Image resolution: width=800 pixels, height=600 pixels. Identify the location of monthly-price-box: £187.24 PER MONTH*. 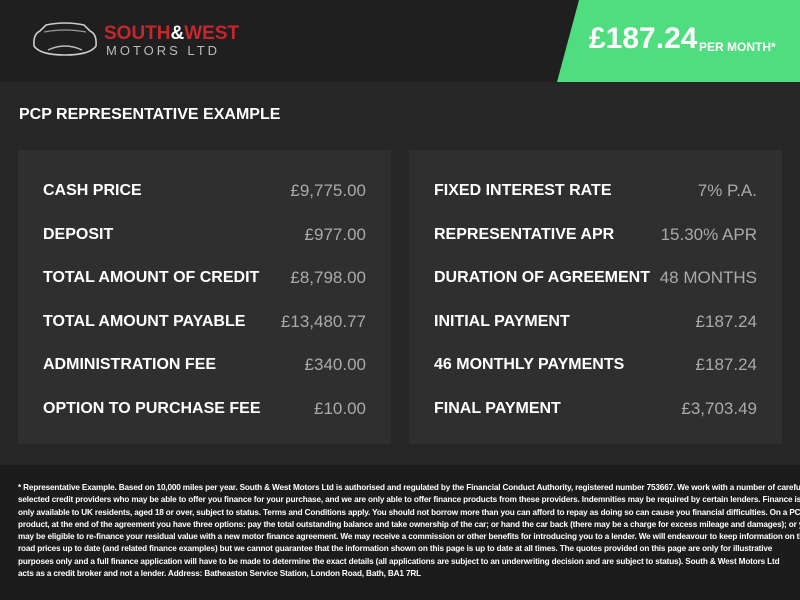
(678, 41).